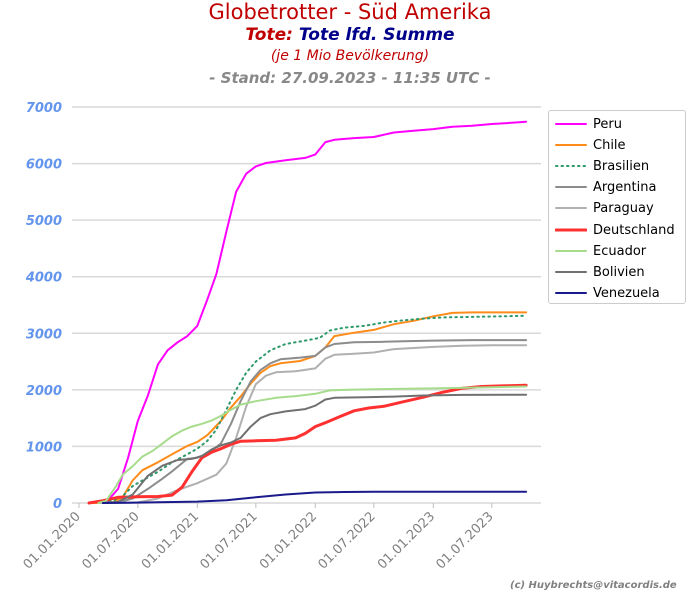 The width and height of the screenshot is (700, 600). What do you see at coordinates (634, 230) in the screenshot?
I see `legend-label: Deutschland` at bounding box center [634, 230].